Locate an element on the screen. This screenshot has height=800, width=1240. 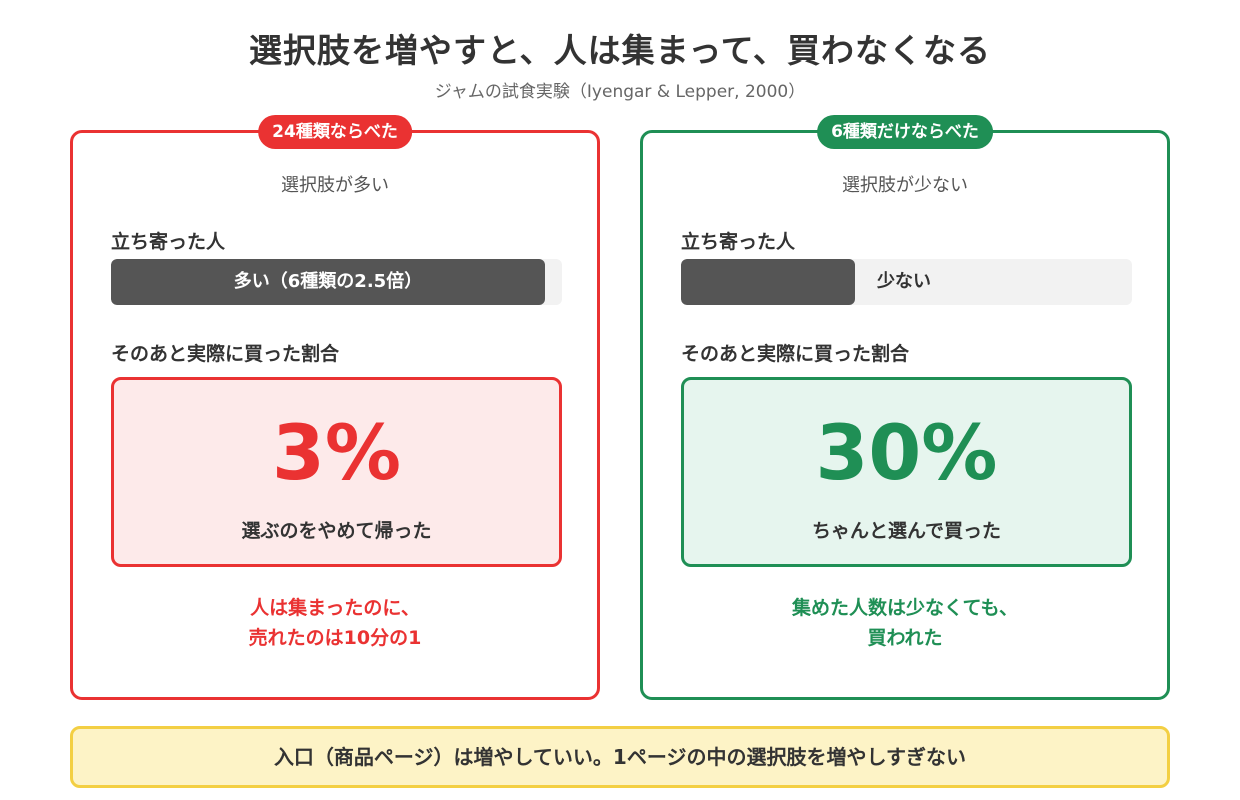
panel-note-line-2: 買われた is located at coordinates (905, 638).